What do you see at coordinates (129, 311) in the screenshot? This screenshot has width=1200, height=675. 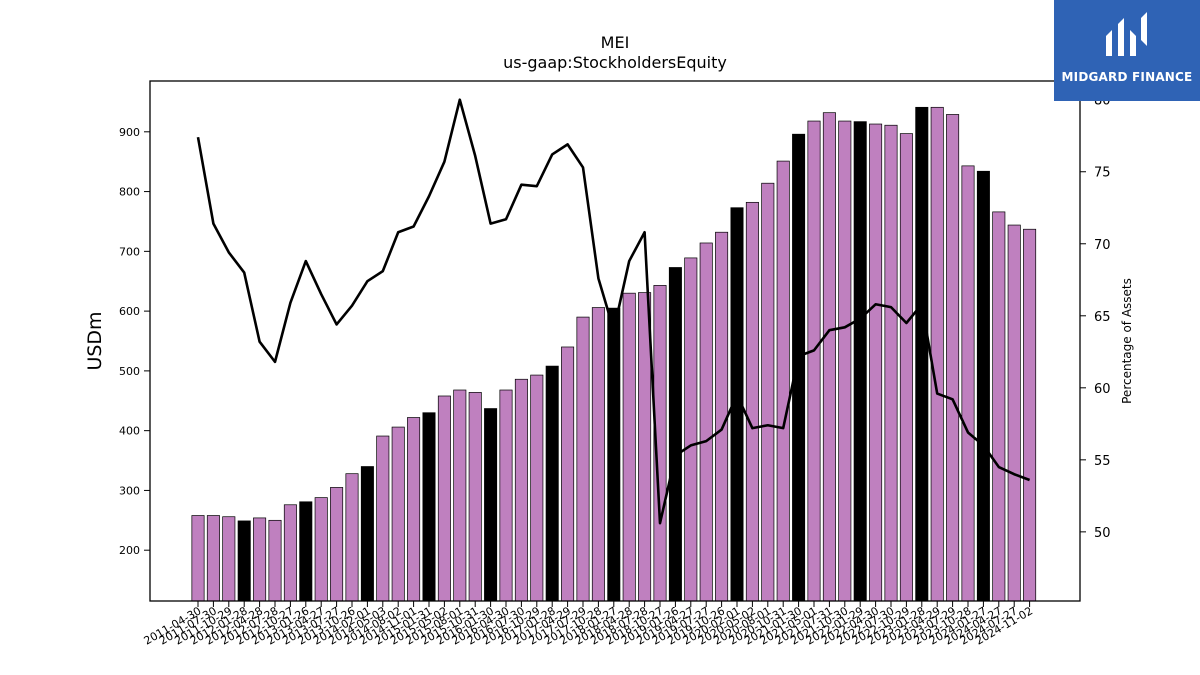 I see `y-tick-label: 600` at bounding box center [129, 311].